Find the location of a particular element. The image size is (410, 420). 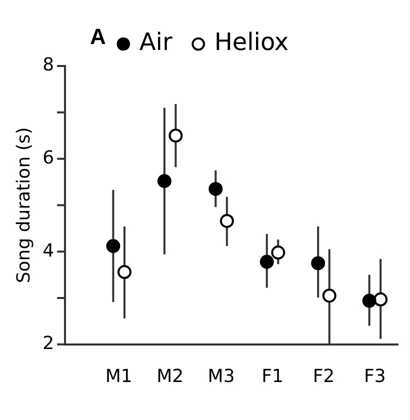

y-tick-label: 4 is located at coordinates (48, 251).